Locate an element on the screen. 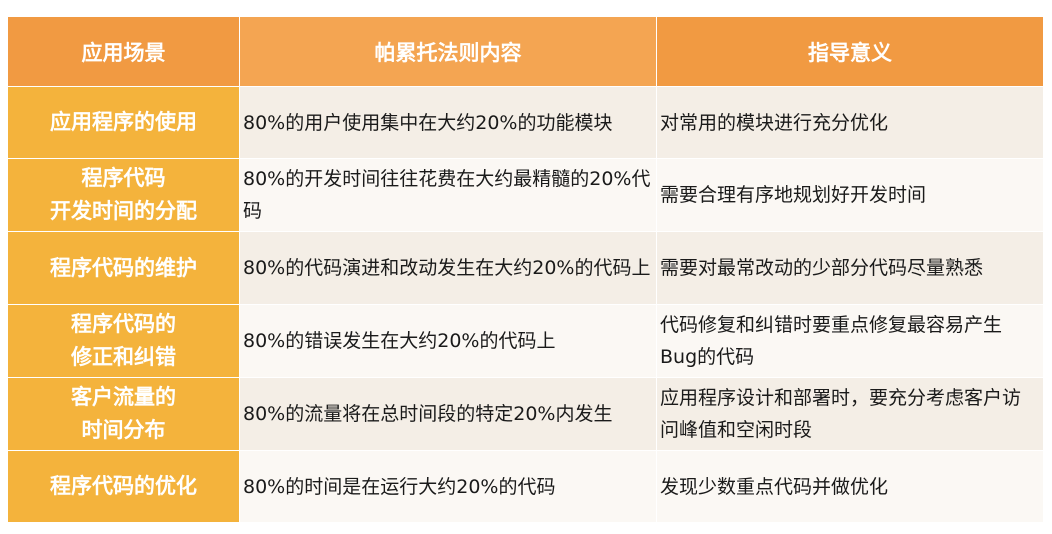 This screenshot has height=534, width=1052. scene-line: 程序代码的优化 is located at coordinates (123, 486).